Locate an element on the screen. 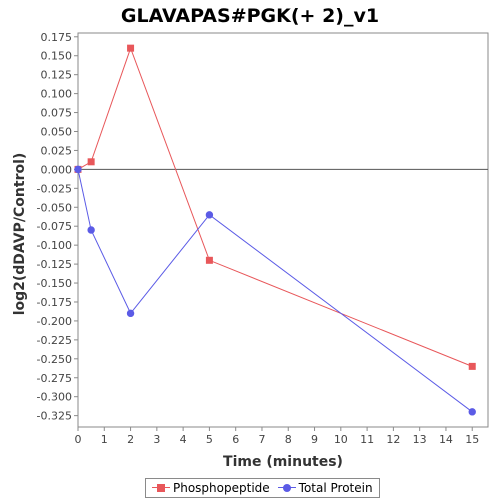  legend-item-phosphopeptide: Phosphopeptide is located at coordinates (211, 488).